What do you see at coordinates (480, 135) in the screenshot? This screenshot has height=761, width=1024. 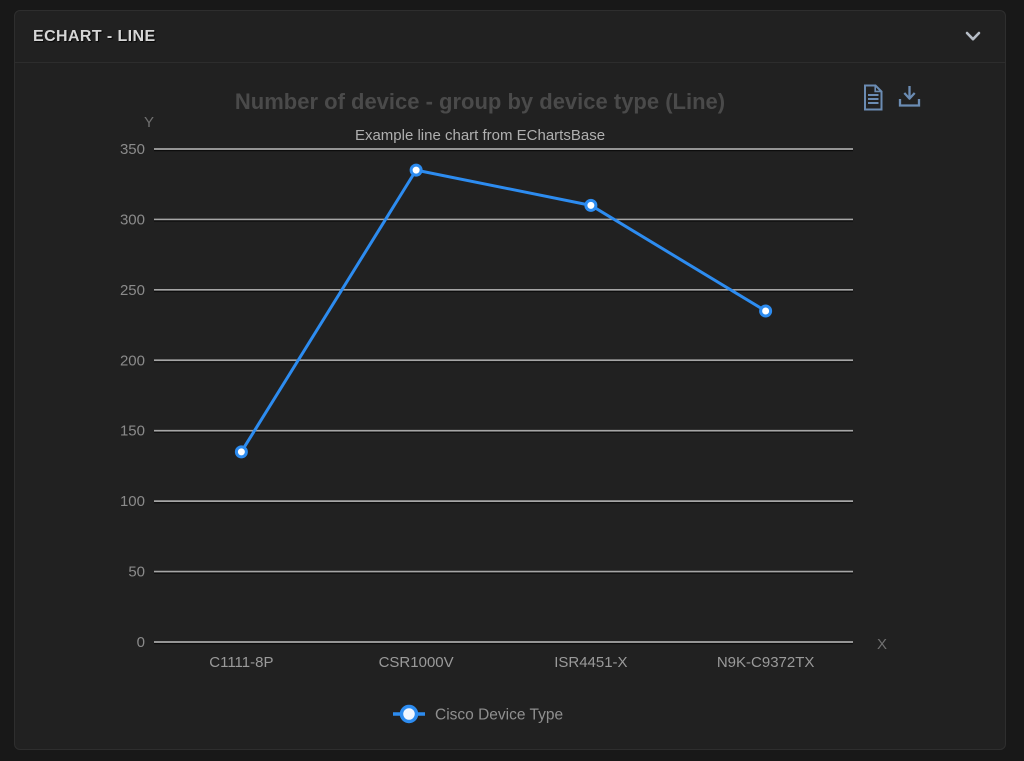 I see `chart-subtitle: Example line chart from EChartsBase` at bounding box center [480, 135].